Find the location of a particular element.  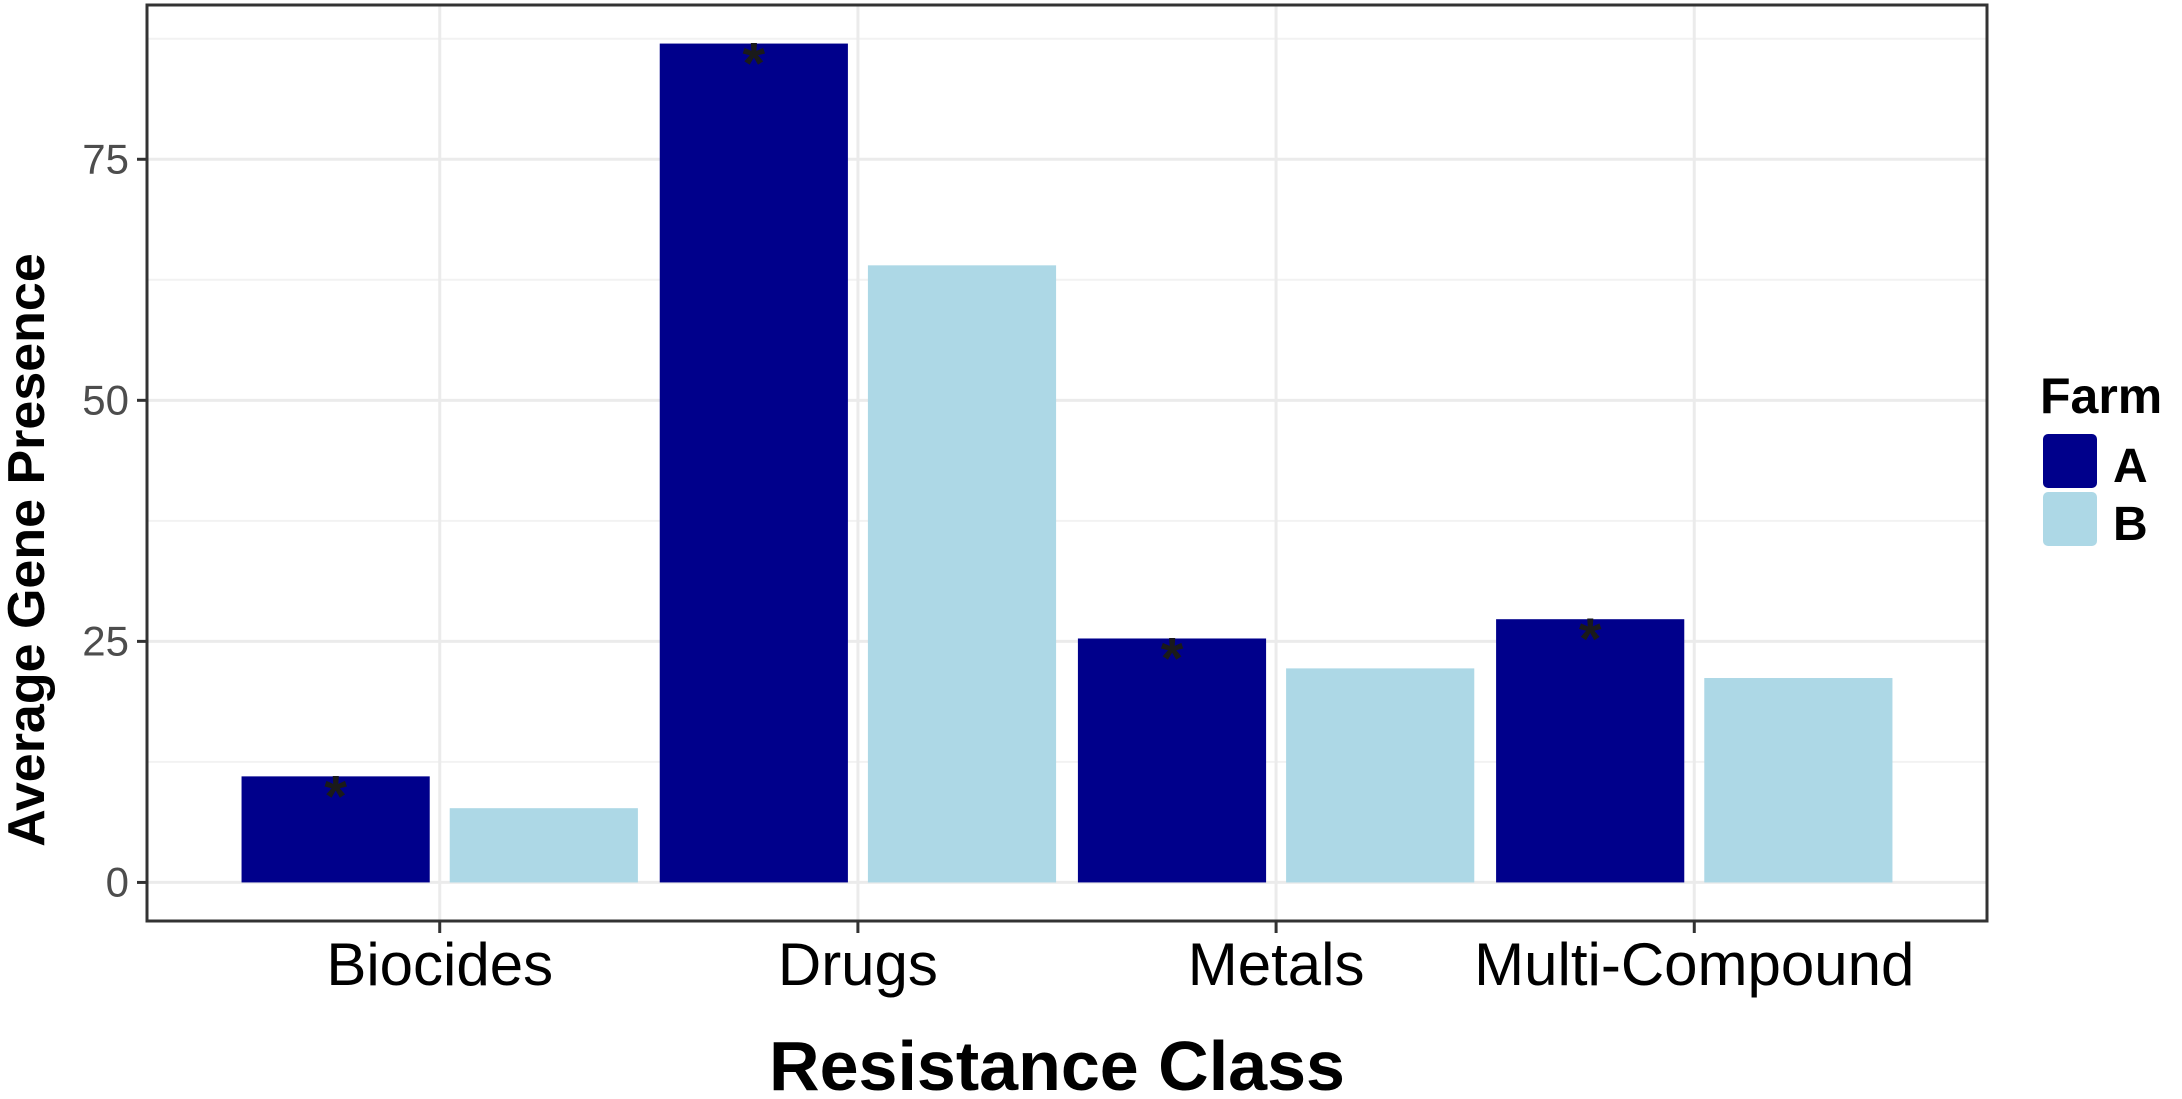

bar-metals-b is located at coordinates (1380, 775).